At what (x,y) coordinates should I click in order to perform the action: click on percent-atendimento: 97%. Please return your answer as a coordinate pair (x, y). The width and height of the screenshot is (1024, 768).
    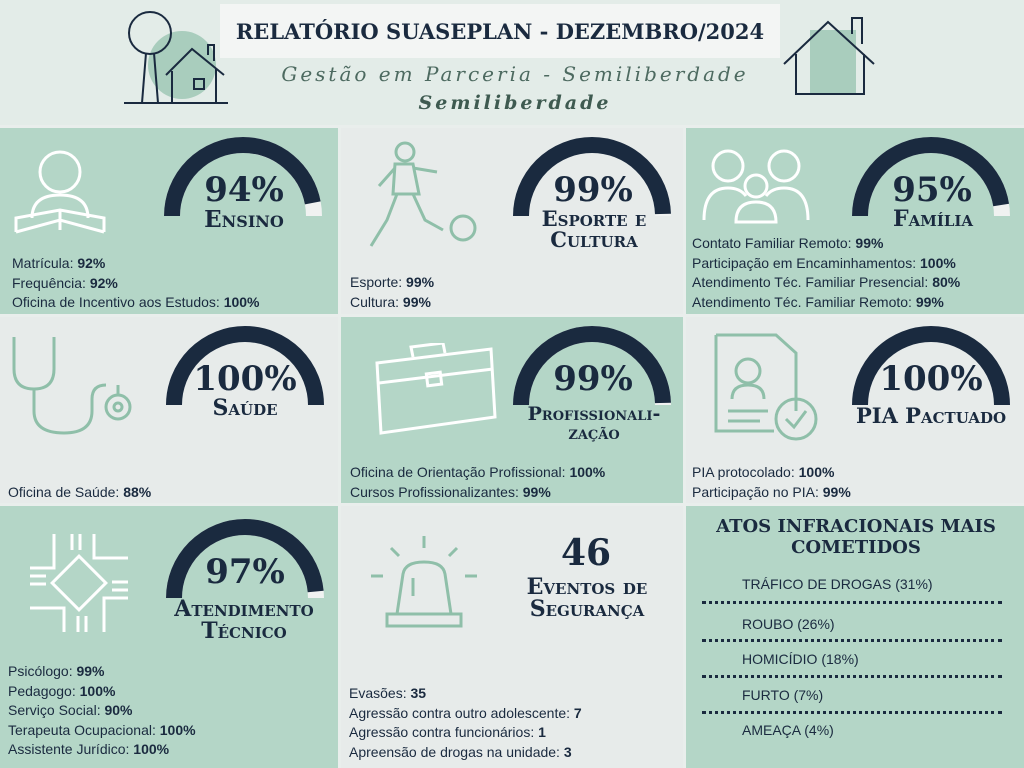
    Looking at the image, I should click on (245, 572).